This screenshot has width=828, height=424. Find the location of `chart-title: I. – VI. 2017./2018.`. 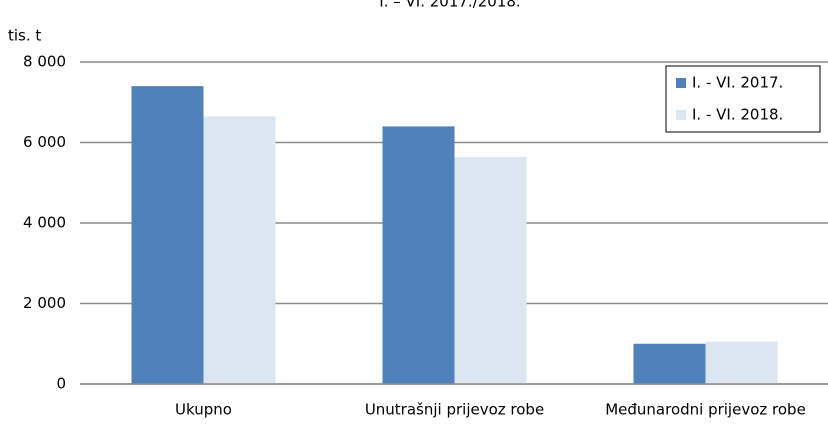

chart-title: I. – VI. 2017./2018. is located at coordinates (449, 5).